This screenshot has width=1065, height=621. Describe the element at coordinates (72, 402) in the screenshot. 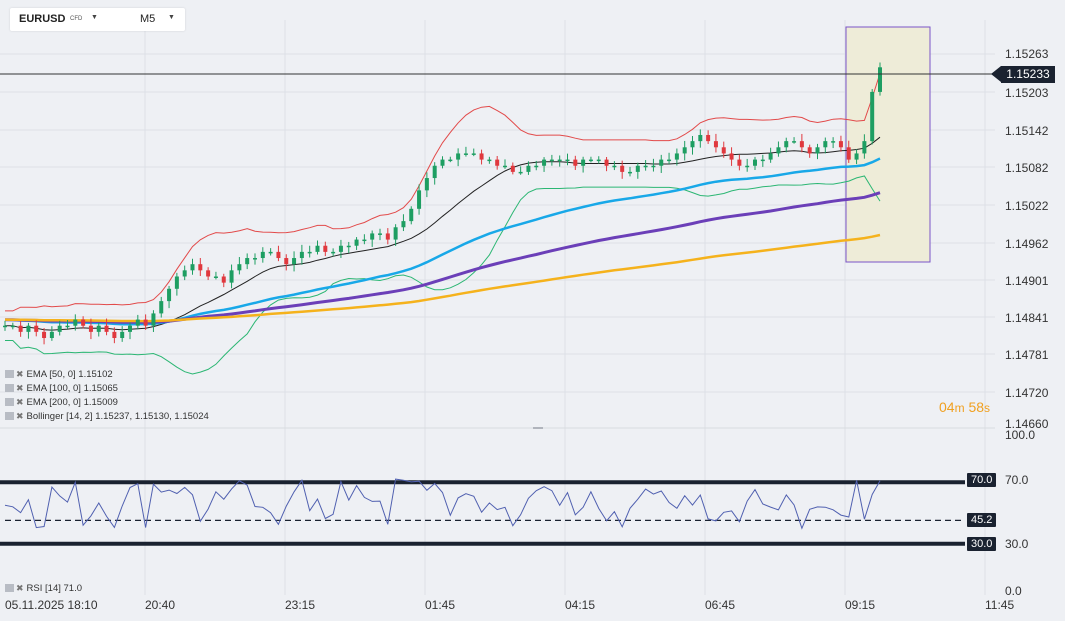

I see `legend-ema200-label: EMA [200, 0] 1.15009` at that location.